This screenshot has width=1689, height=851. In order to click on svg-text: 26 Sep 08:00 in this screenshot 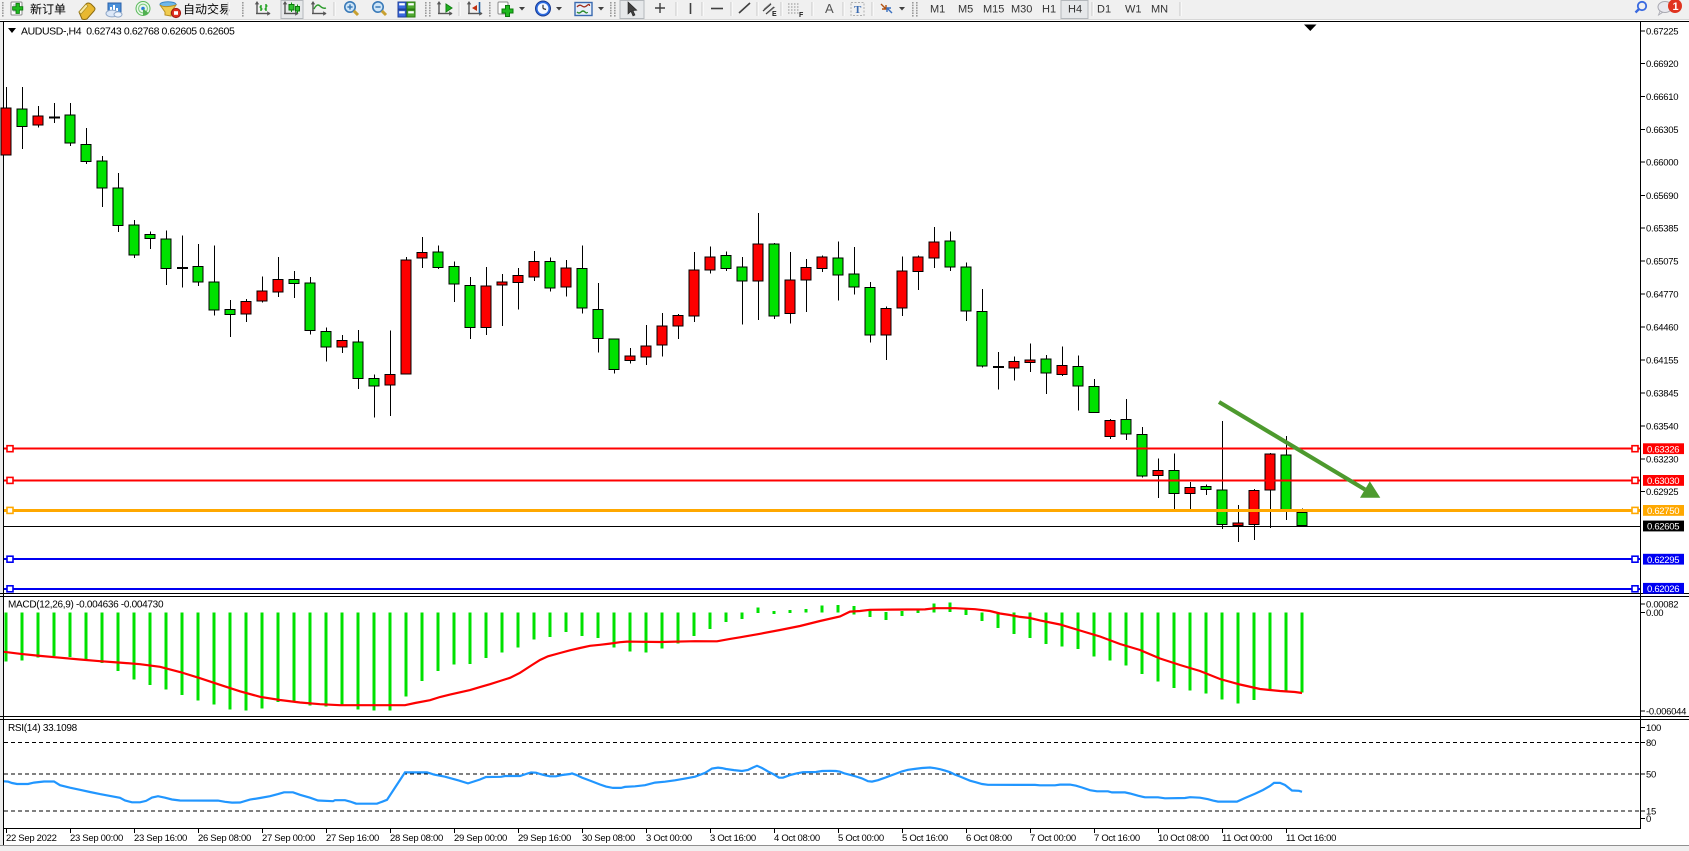, I will do `click(224, 838)`.